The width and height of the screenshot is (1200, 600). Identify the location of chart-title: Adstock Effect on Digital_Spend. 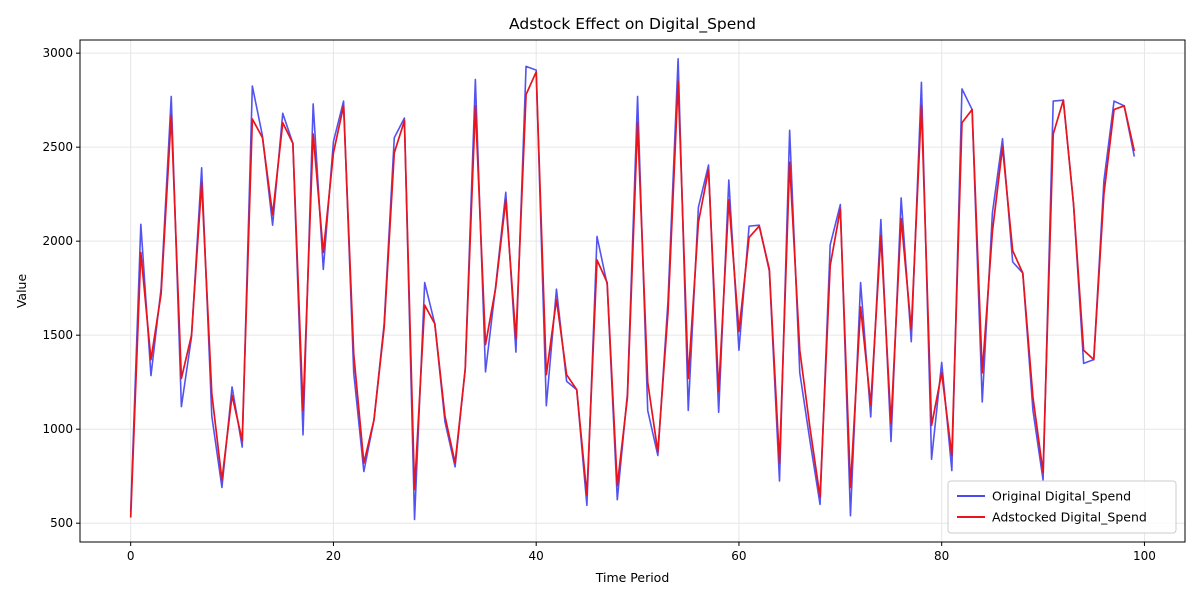
(632, 24).